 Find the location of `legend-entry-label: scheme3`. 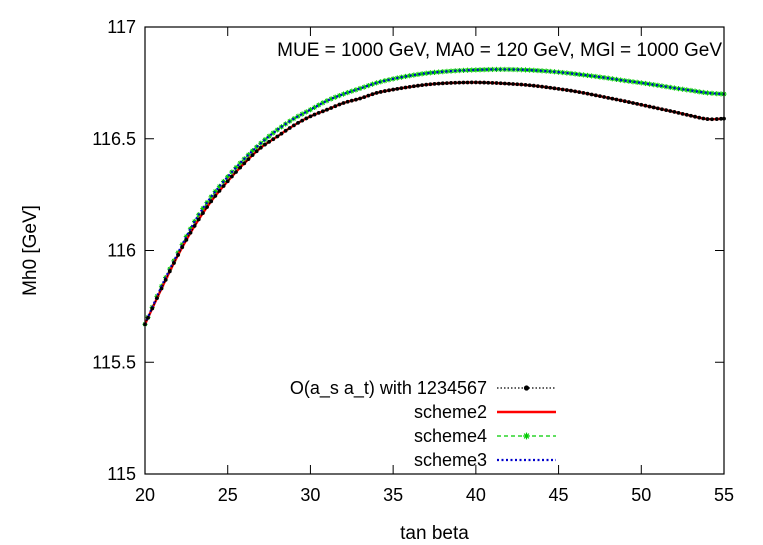

legend-entry-label: scheme3 is located at coordinates (450, 460).